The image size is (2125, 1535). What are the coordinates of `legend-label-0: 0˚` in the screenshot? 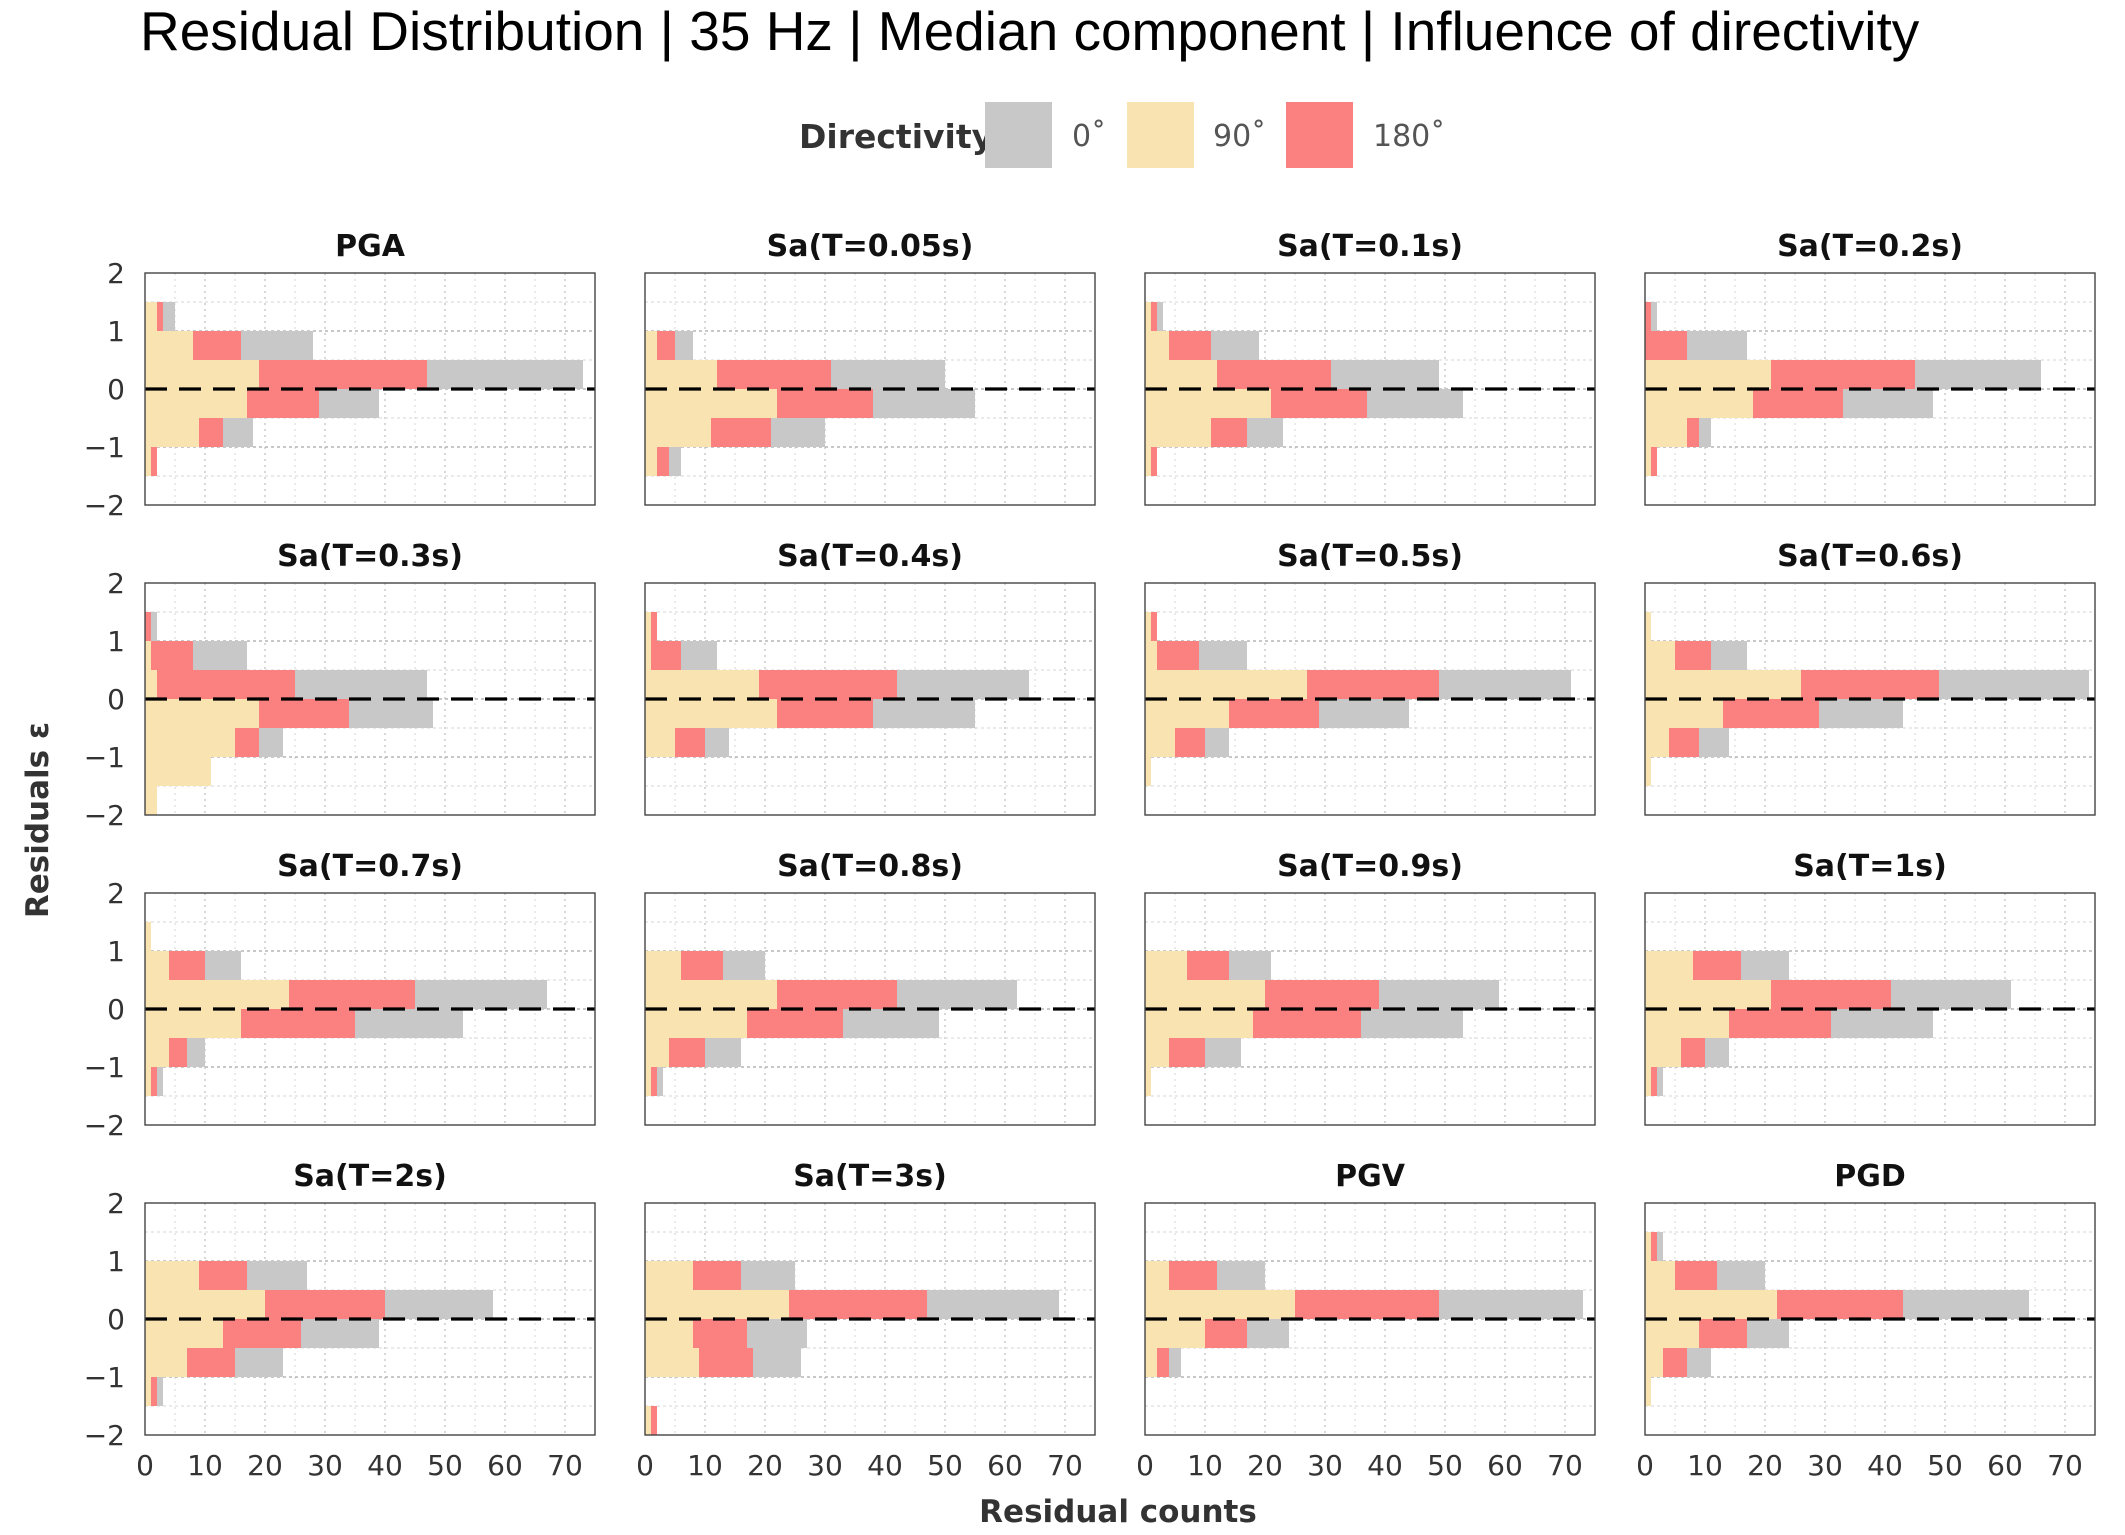 It's located at (1089, 136).